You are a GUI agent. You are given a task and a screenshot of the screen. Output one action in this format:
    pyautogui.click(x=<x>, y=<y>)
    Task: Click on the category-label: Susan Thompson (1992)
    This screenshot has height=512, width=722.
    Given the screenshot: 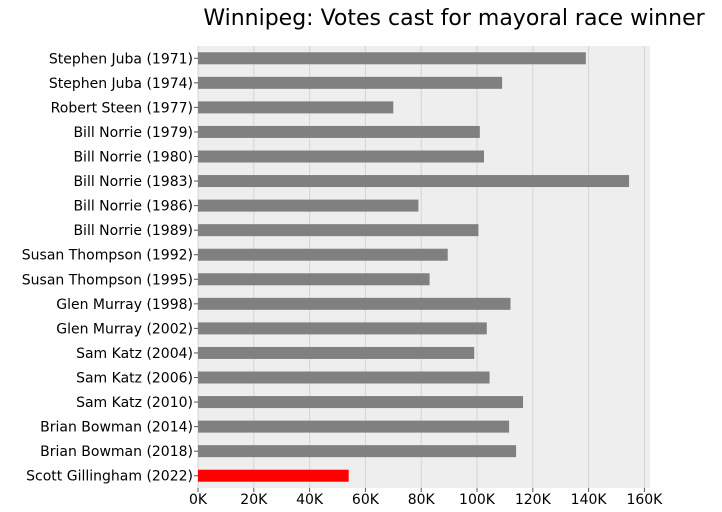 What is the action you would take?
    pyautogui.click(x=107, y=256)
    